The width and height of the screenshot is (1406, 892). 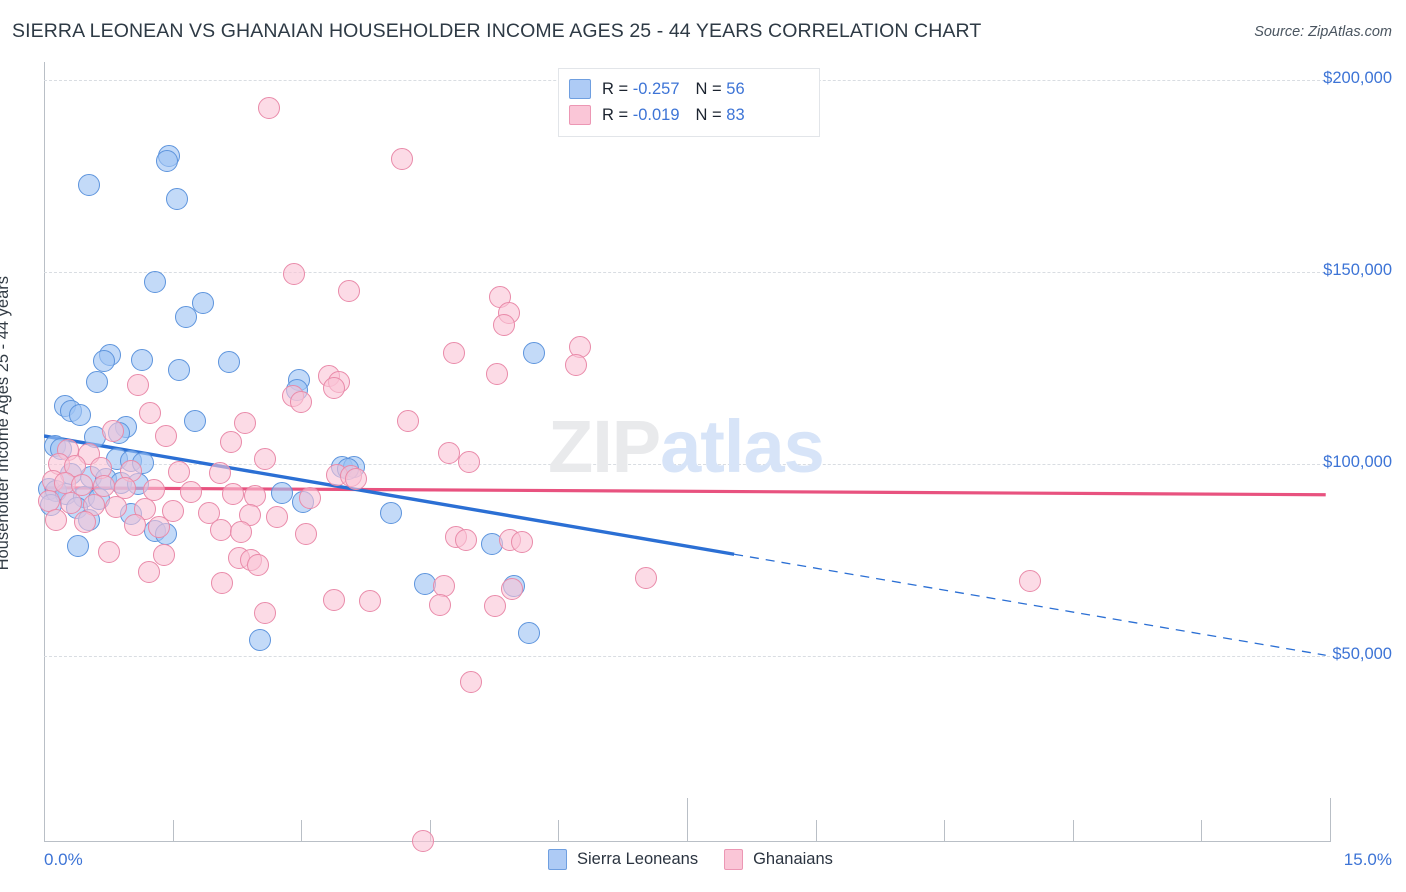 What do you see at coordinates (735, 114) in the screenshot?
I see `n-value-pink: 83` at bounding box center [735, 114].